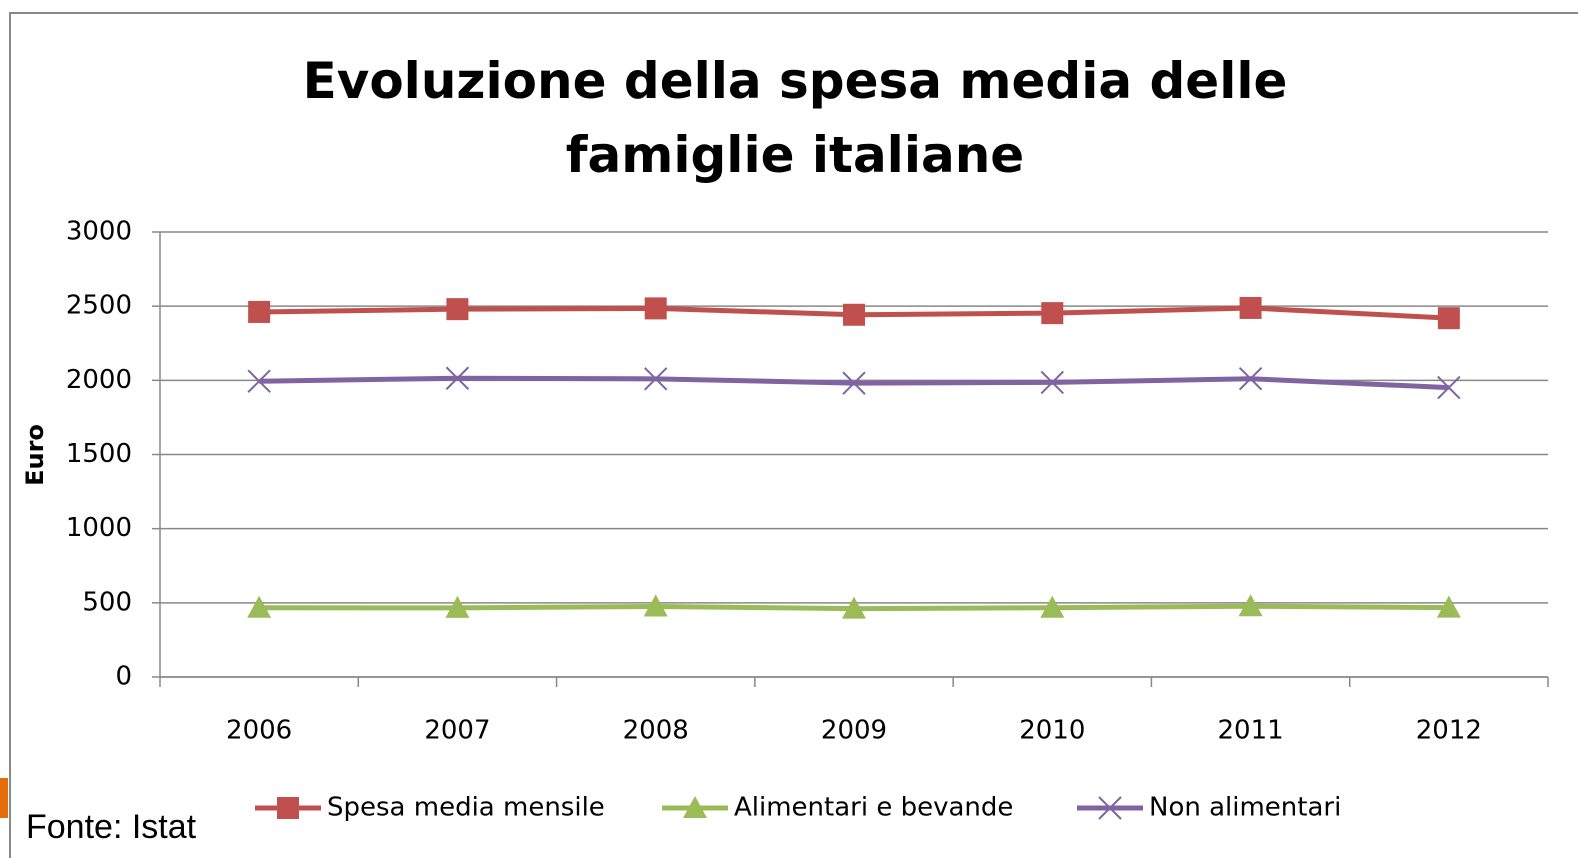 The height and width of the screenshot is (858, 1578). I want to click on y-tick-label: 3000, so click(99, 232).